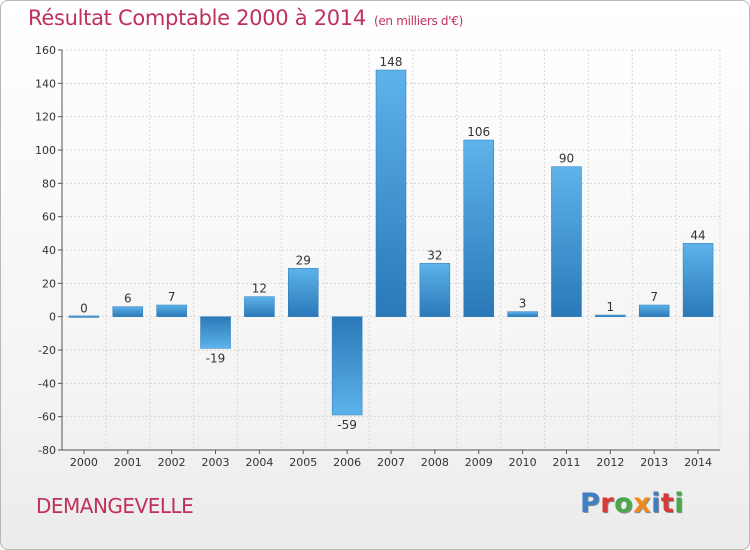 The height and width of the screenshot is (550, 750). I want to click on logo-letter: x, so click(642, 503).